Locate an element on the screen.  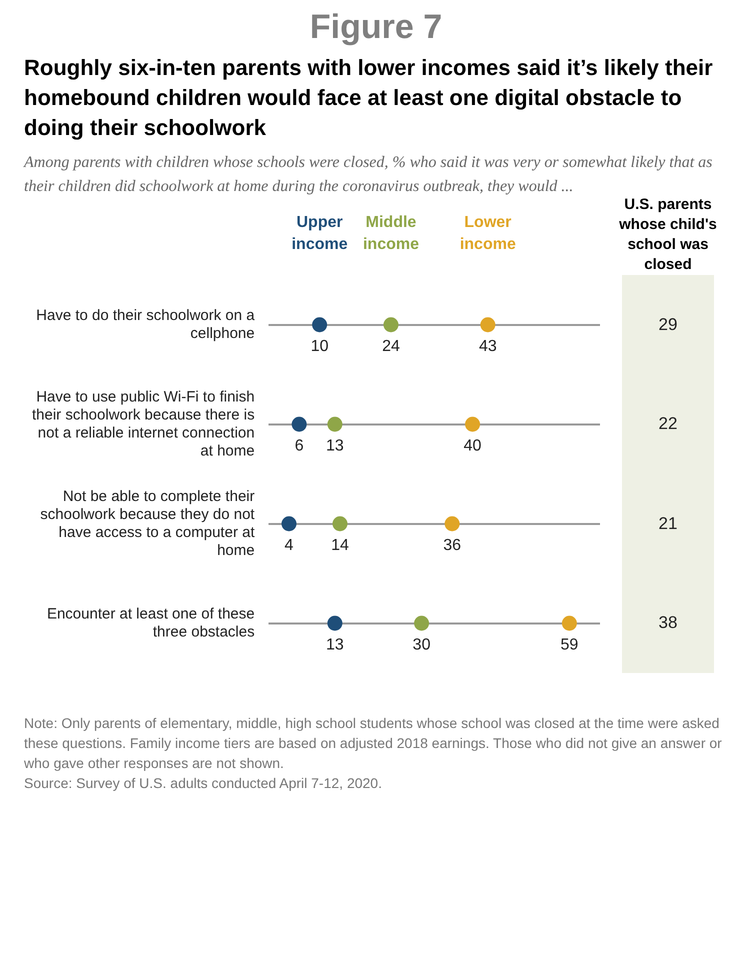
data-label: 24 is located at coordinates (391, 347).